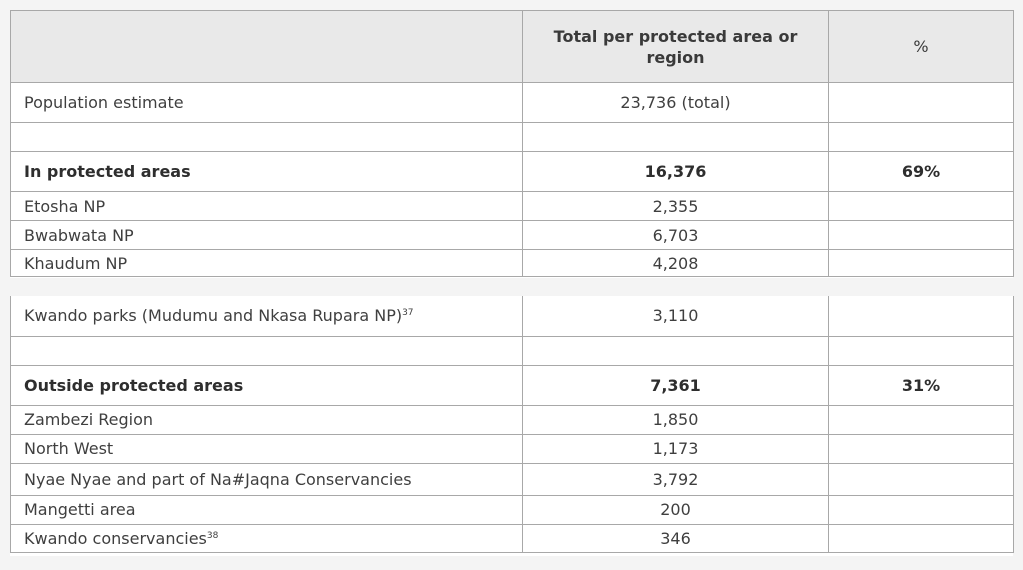 Image resolution: width=1023 pixels, height=570 pixels. Describe the element at coordinates (675, 263) in the screenshot. I see `row-total: 4,208` at that location.